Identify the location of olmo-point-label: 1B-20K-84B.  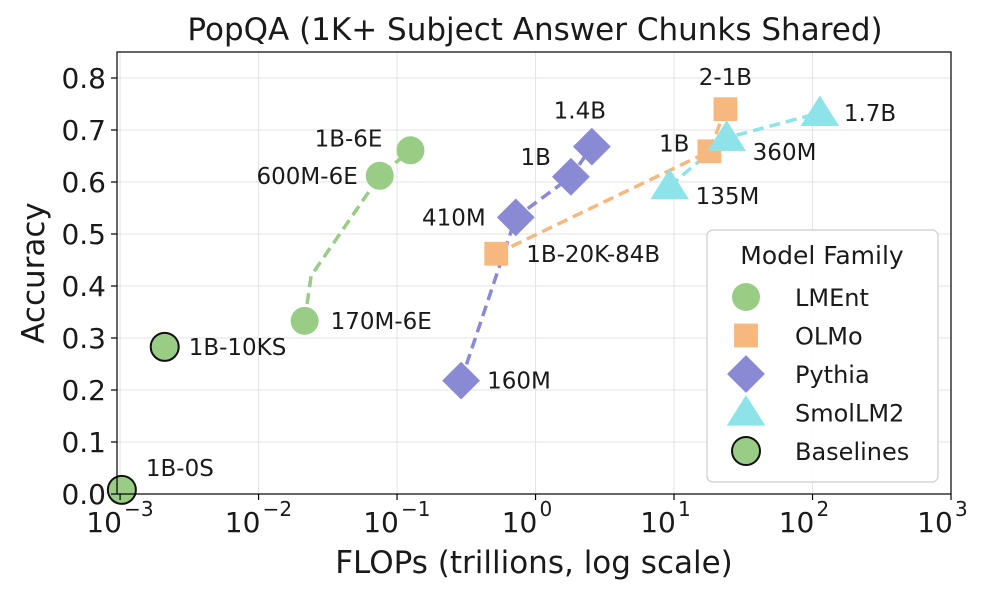
(593, 255).